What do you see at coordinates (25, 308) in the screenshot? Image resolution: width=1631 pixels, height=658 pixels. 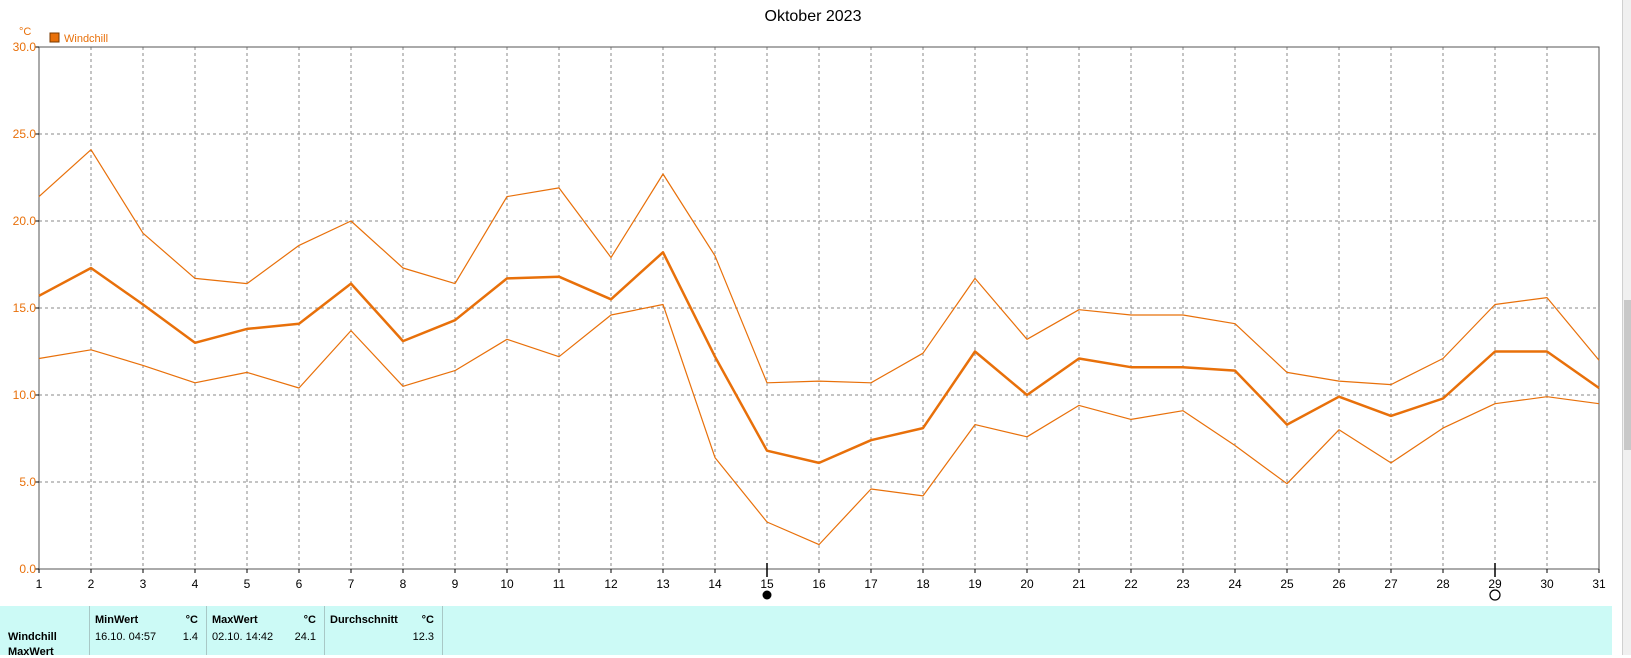 I see `y-tick-label: 15.0` at bounding box center [25, 308].